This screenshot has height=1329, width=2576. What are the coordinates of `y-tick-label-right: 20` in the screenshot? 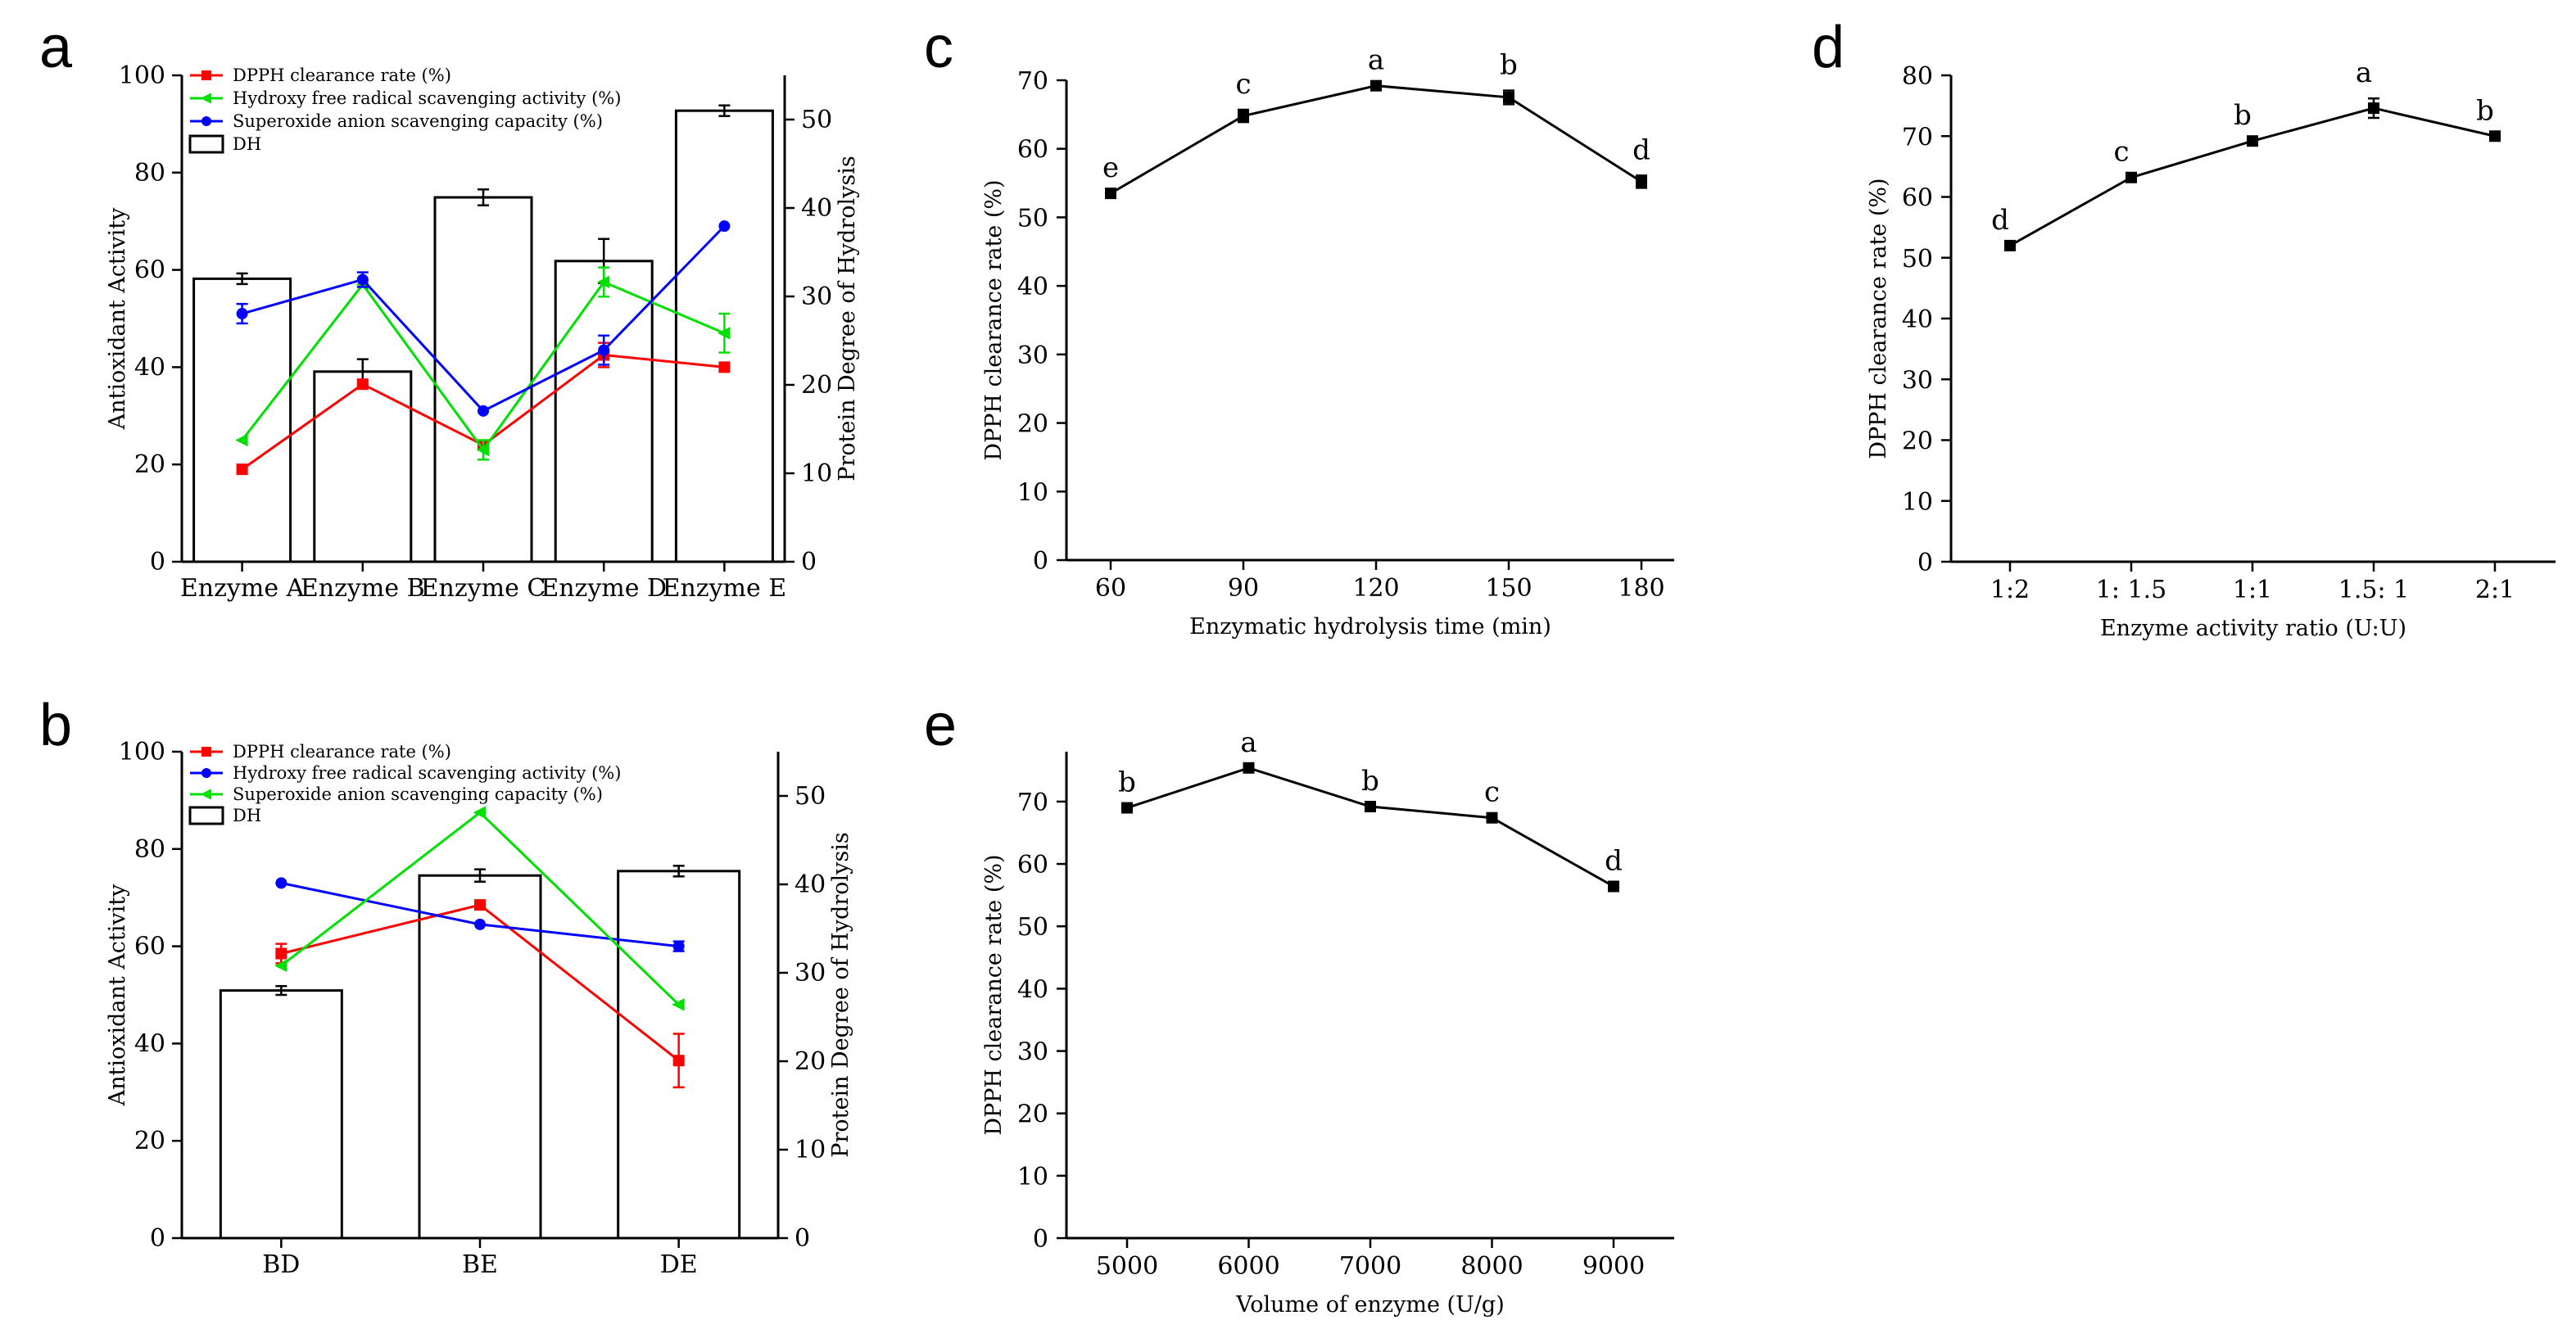 It's located at (810, 1062).